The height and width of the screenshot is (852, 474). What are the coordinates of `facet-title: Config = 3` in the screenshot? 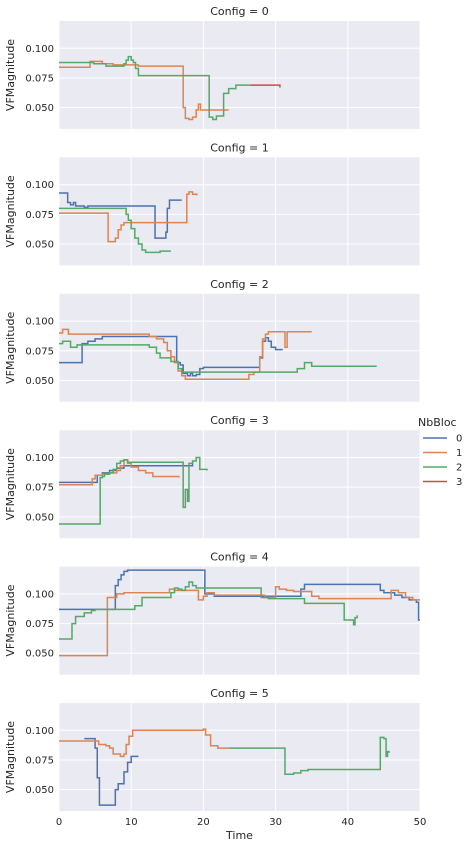 It's located at (239, 420).